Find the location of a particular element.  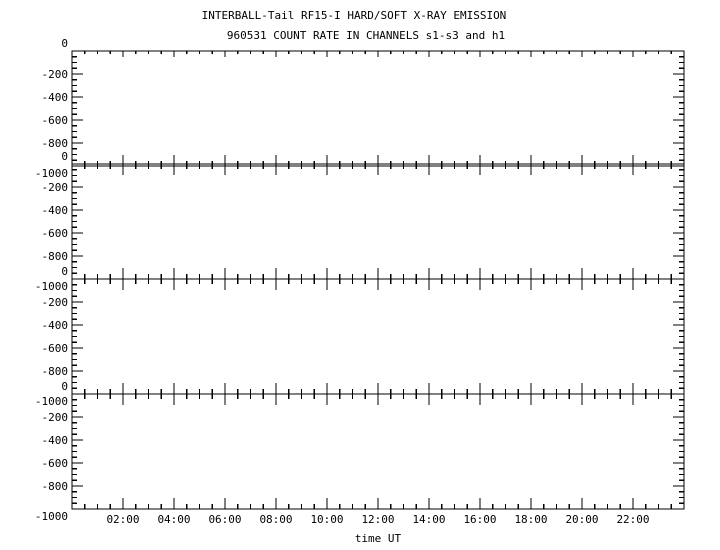

x-tick-label: 08:00 is located at coordinates (275, 519).